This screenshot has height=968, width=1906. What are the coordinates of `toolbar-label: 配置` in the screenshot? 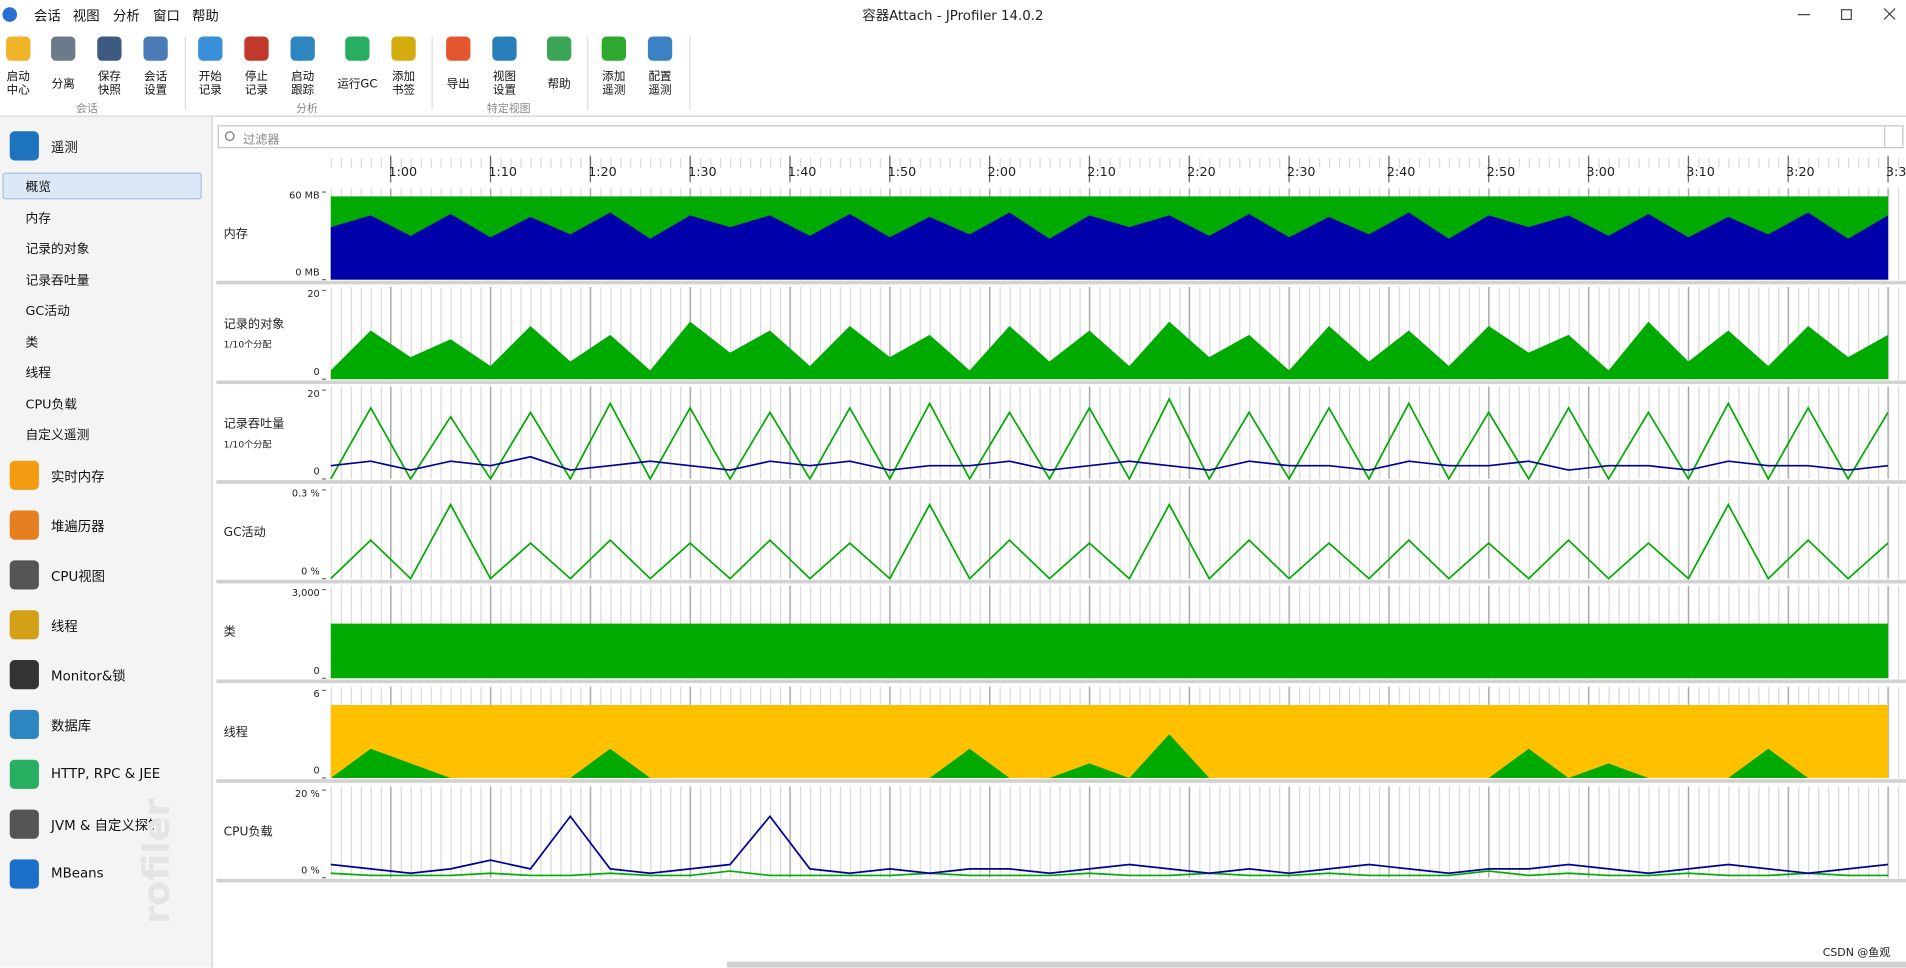 It's located at (660, 77).